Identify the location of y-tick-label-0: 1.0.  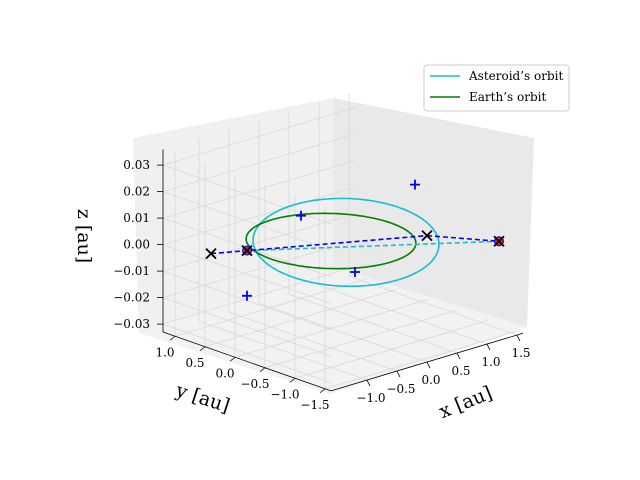
(164, 352).